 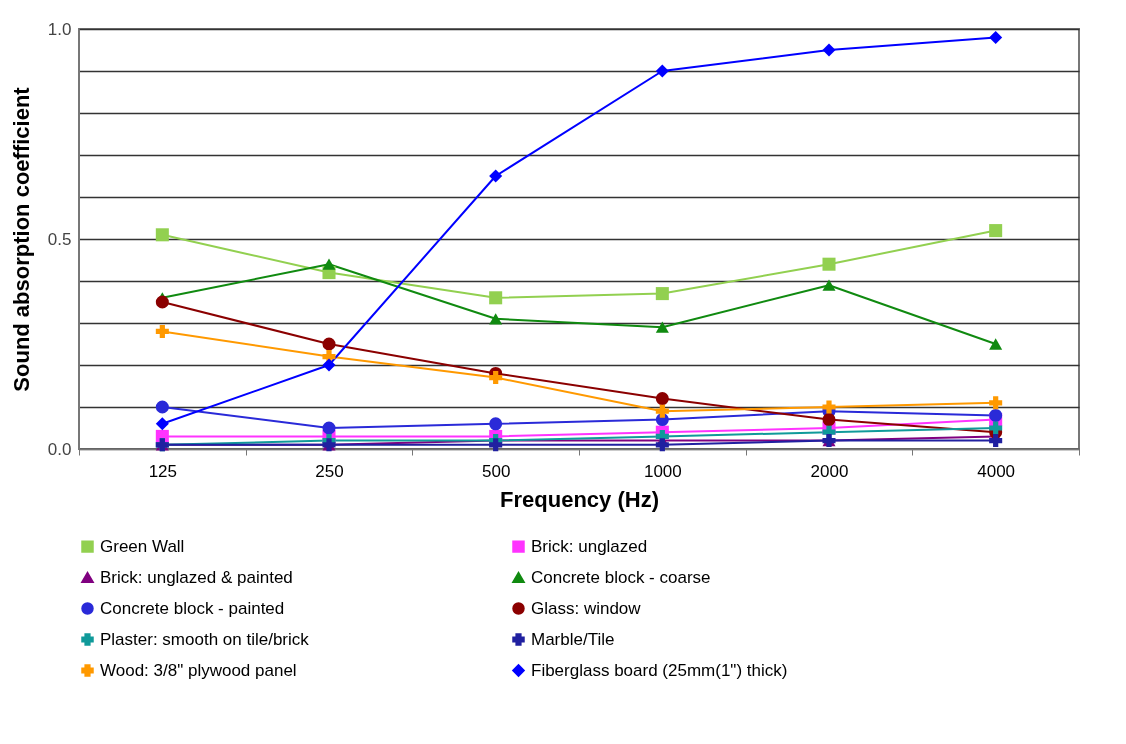 What do you see at coordinates (659, 670) in the screenshot?
I see `legend-label: Fiberglass board (25mm(1") thick)` at bounding box center [659, 670].